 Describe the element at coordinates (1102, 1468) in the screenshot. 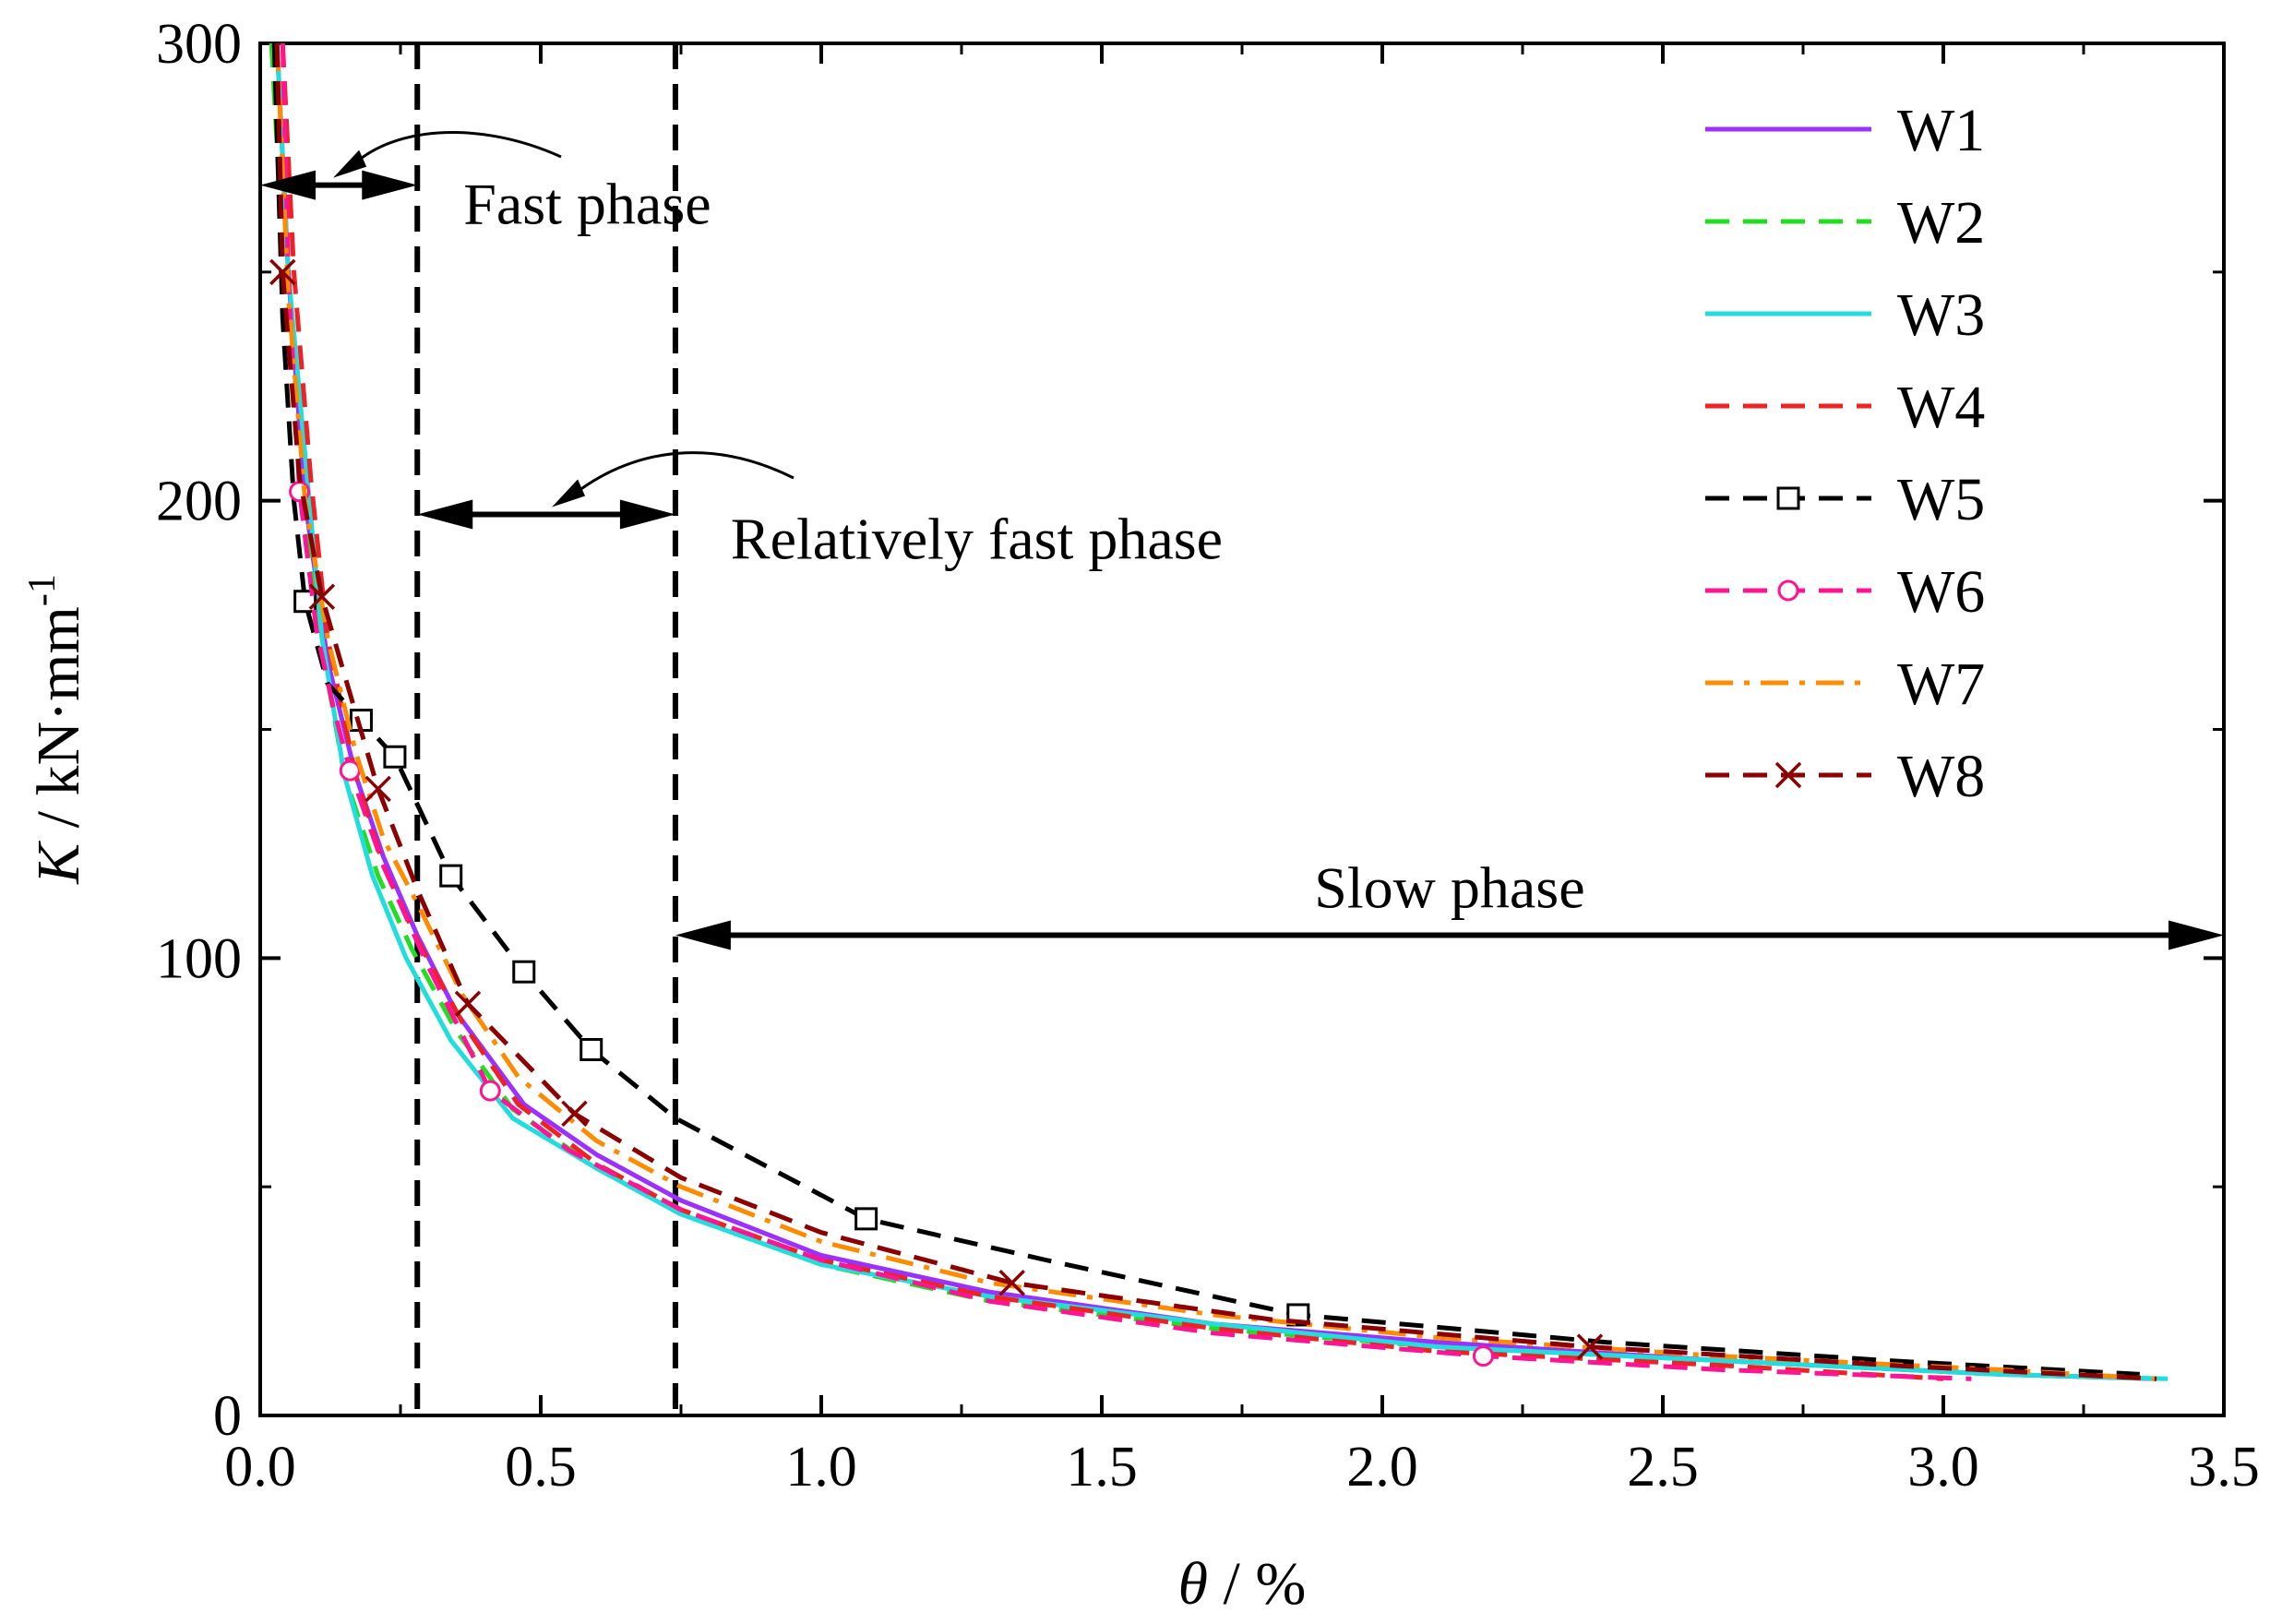

I see `x-tick-label: 1.5` at that location.